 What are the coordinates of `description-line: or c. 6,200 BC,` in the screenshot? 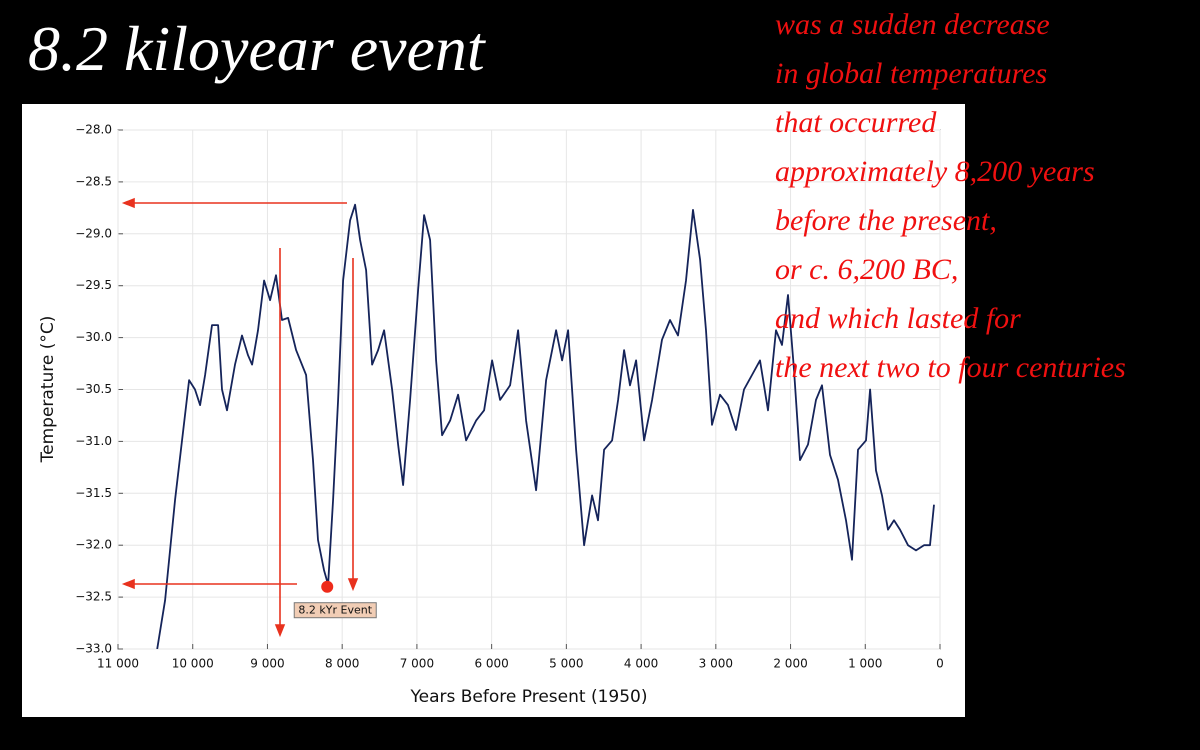 It's located at (867, 269).